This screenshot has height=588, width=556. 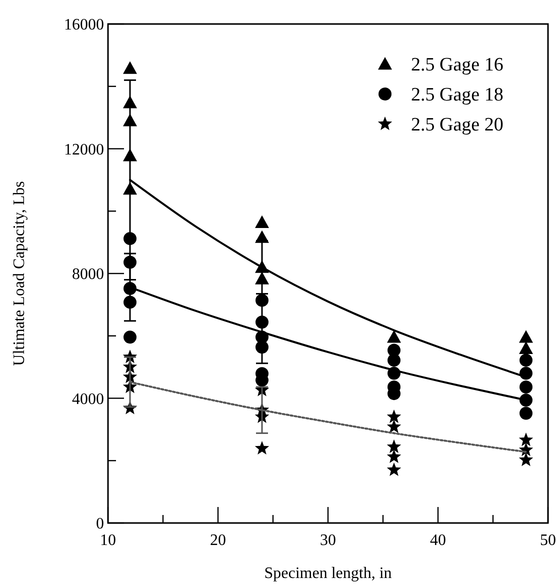 What do you see at coordinates (548, 540) in the screenshot?
I see `x-tick-label: 50` at bounding box center [548, 540].